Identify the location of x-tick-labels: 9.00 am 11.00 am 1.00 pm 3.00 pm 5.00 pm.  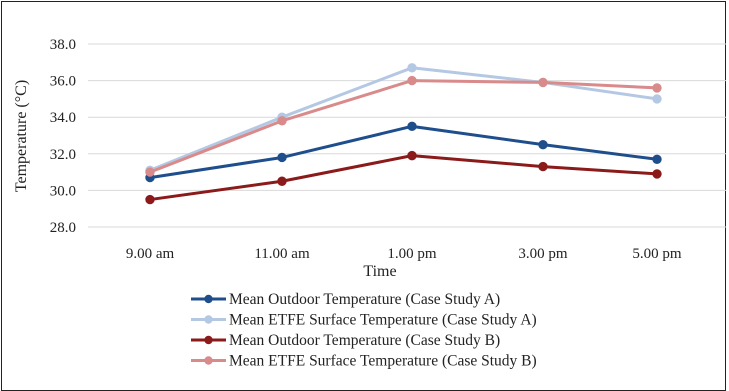
(404, 254).